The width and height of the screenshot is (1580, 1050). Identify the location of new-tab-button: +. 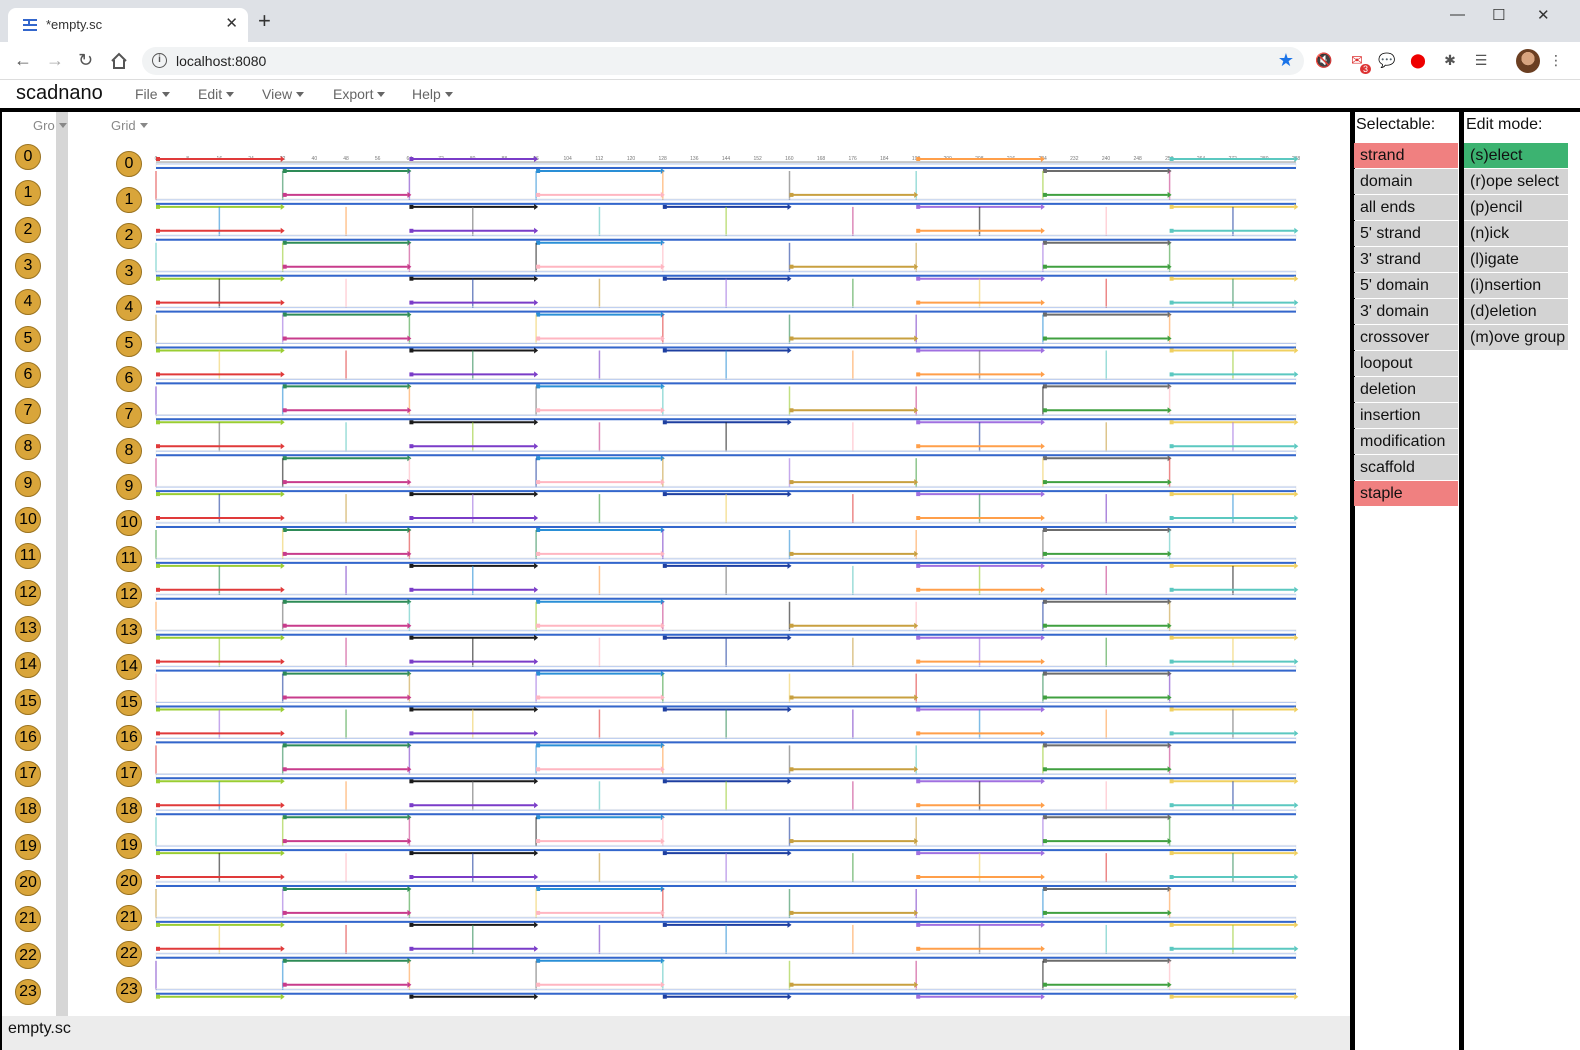
(264, 20).